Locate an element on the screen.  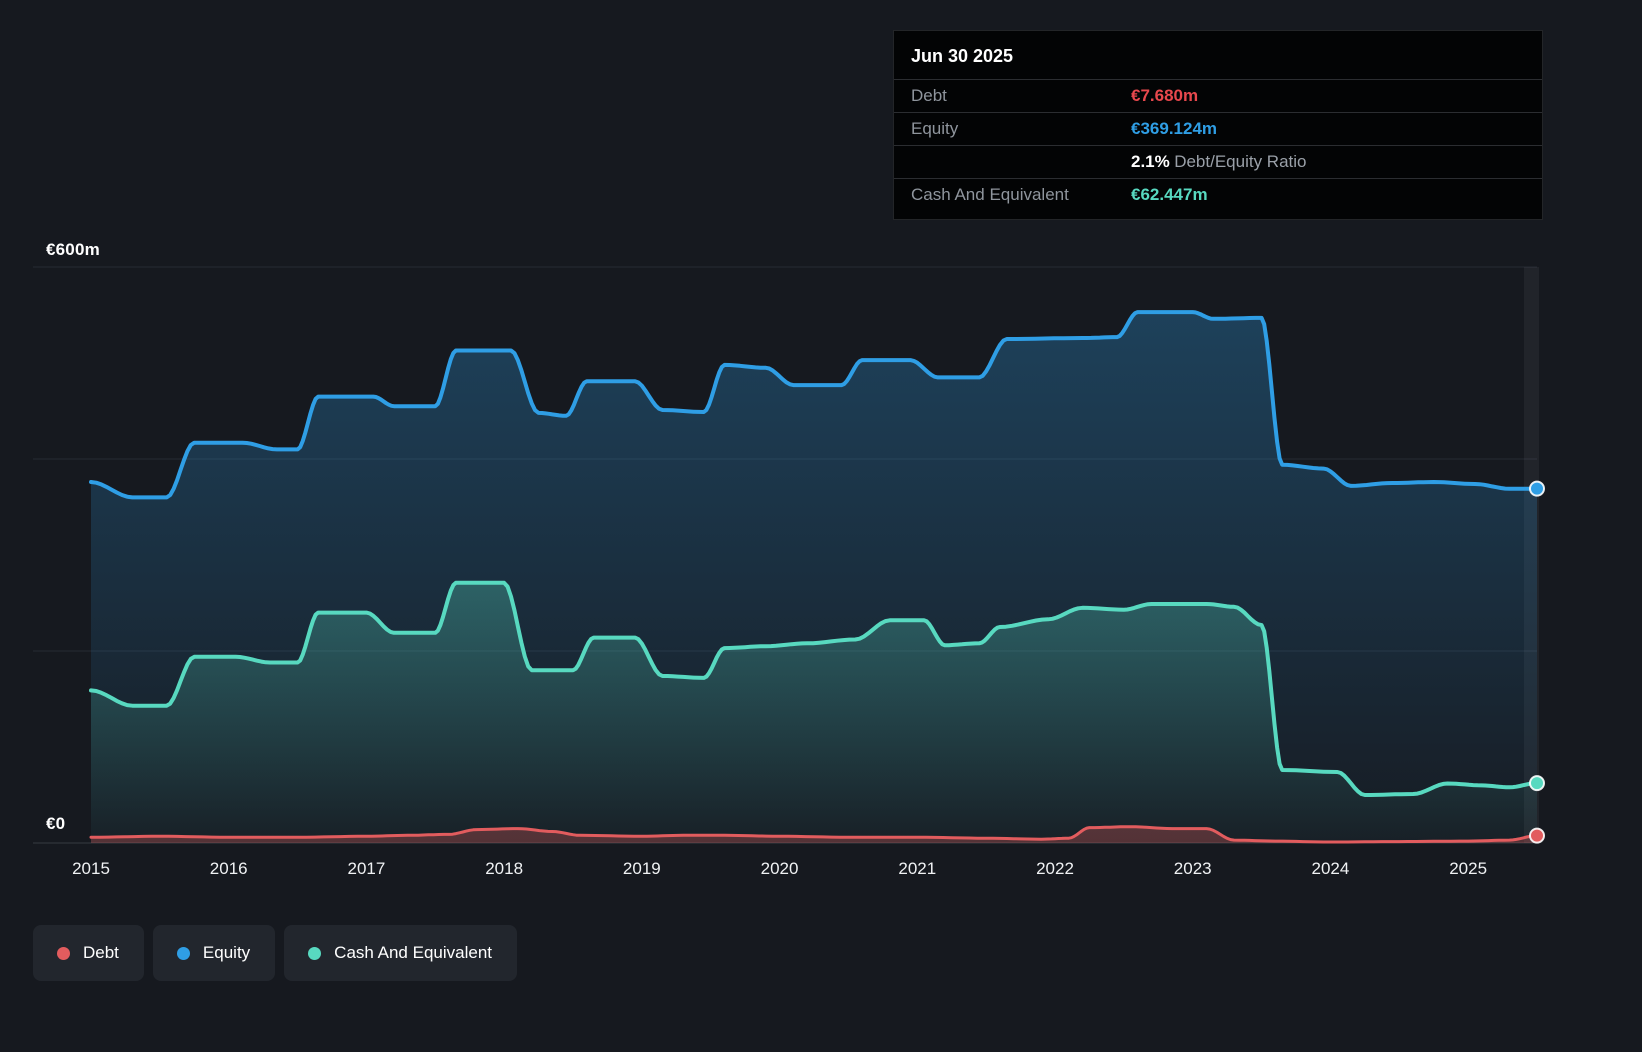
x-axis-label: 2022 is located at coordinates (1055, 868).